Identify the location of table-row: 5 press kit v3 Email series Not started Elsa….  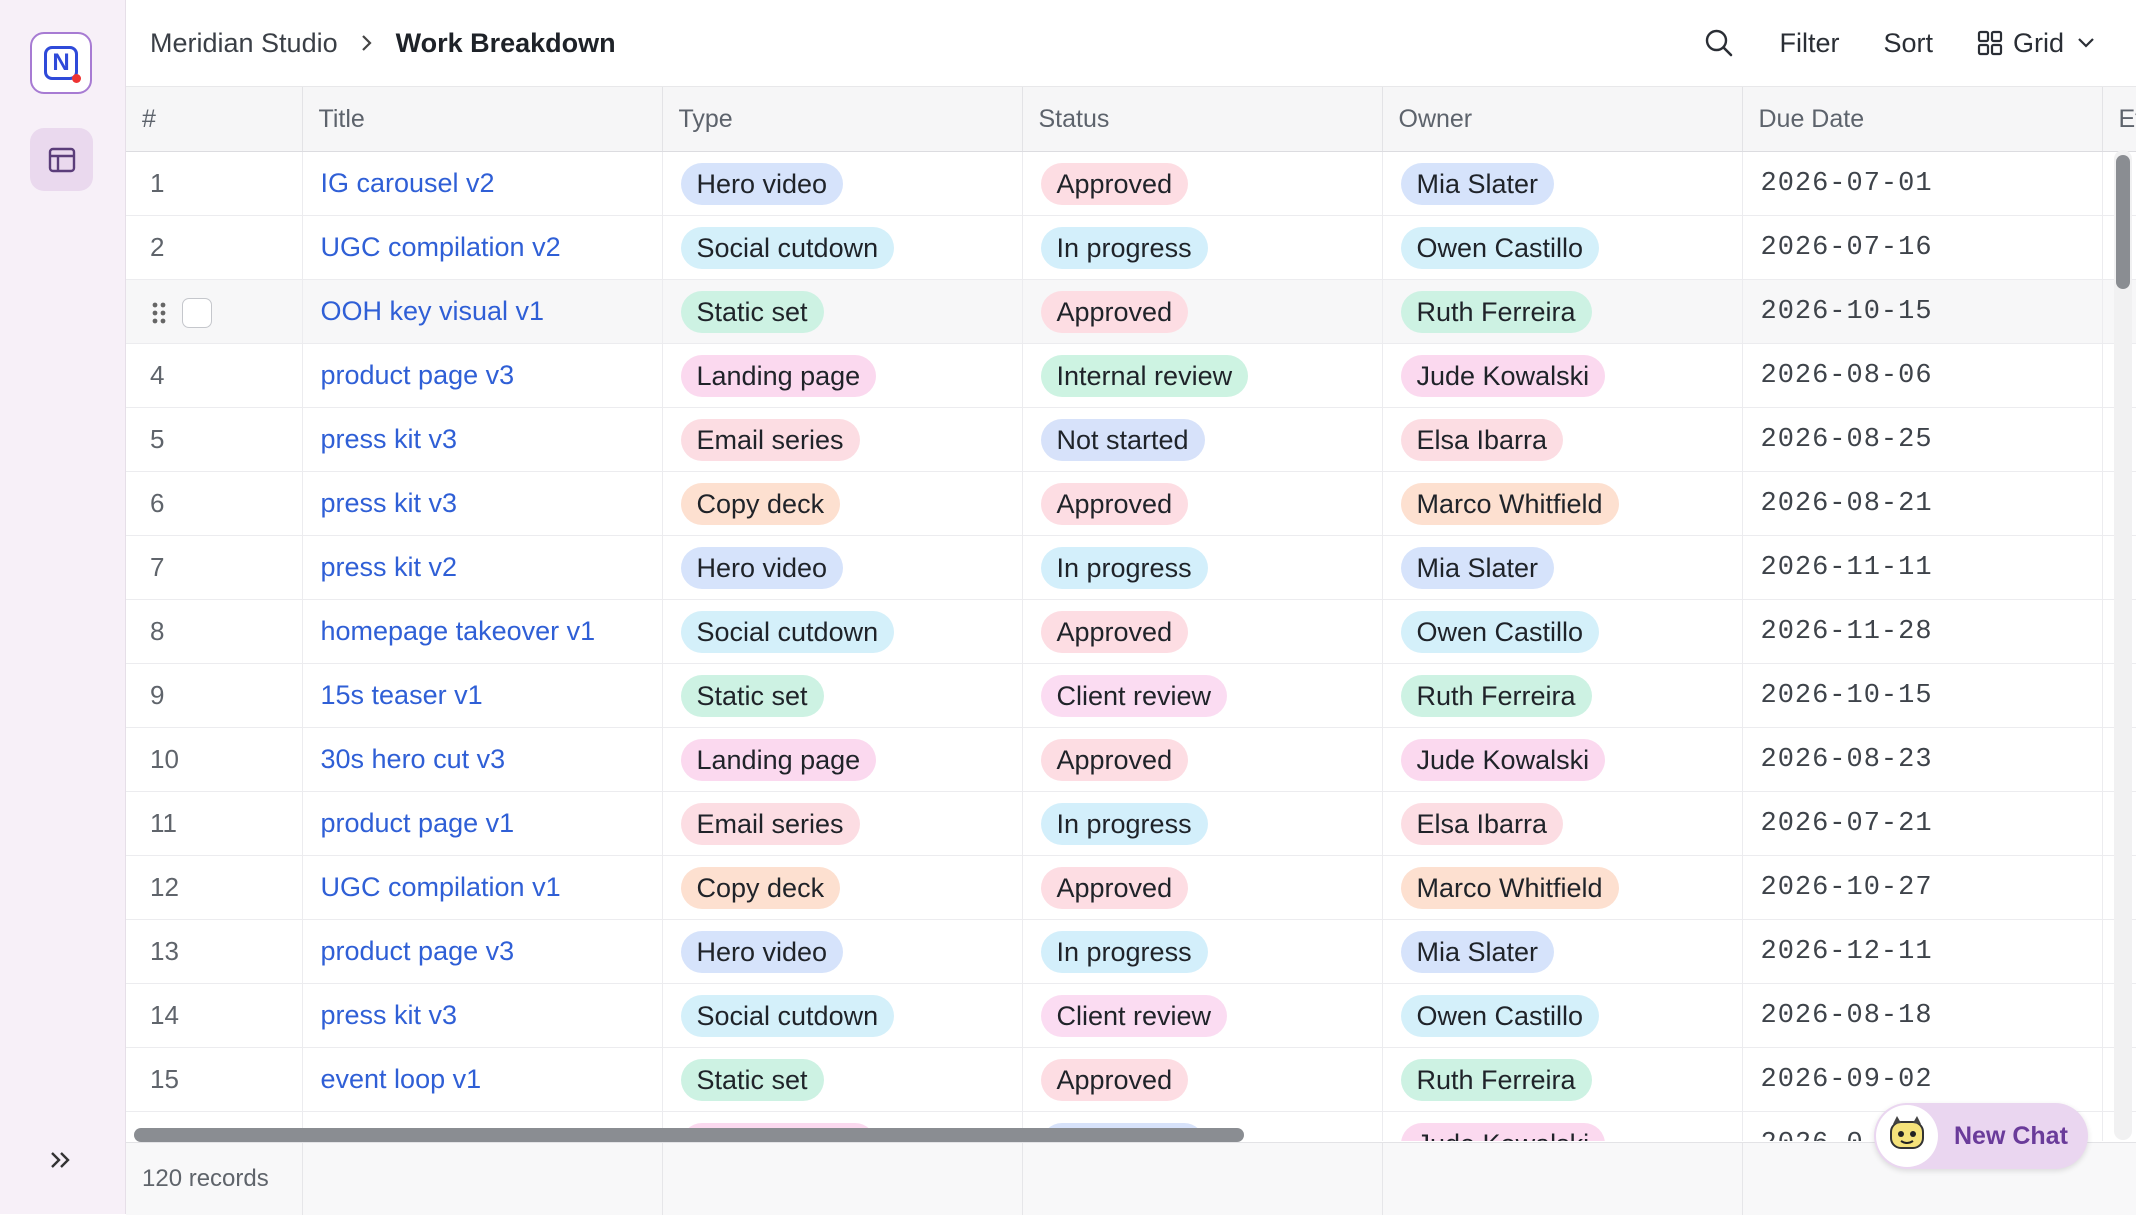
(1131, 439).